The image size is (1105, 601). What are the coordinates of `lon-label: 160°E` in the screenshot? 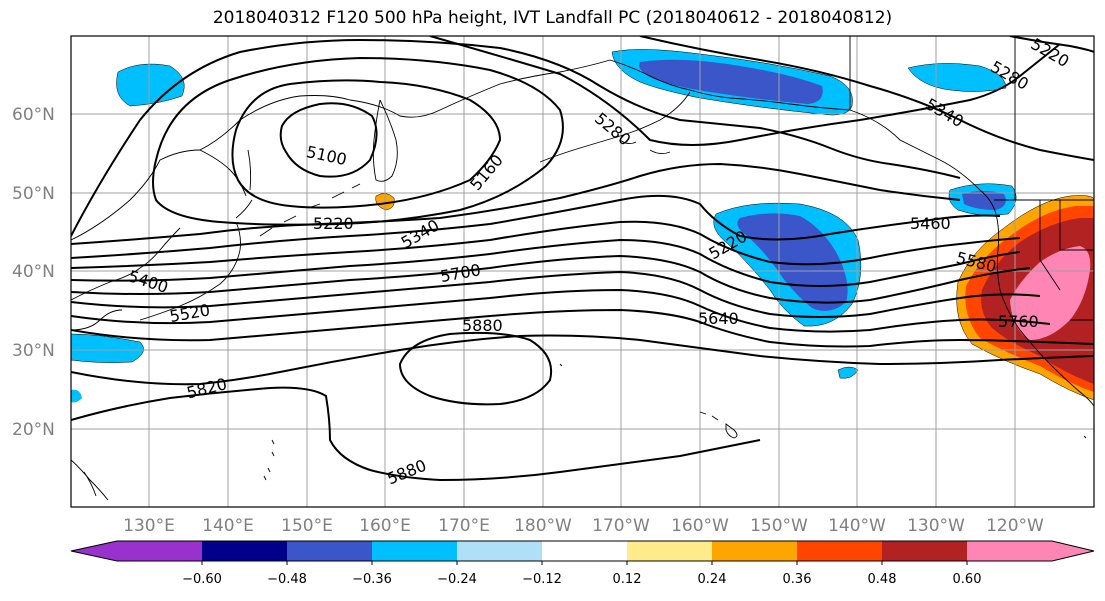 It's located at (385, 526).